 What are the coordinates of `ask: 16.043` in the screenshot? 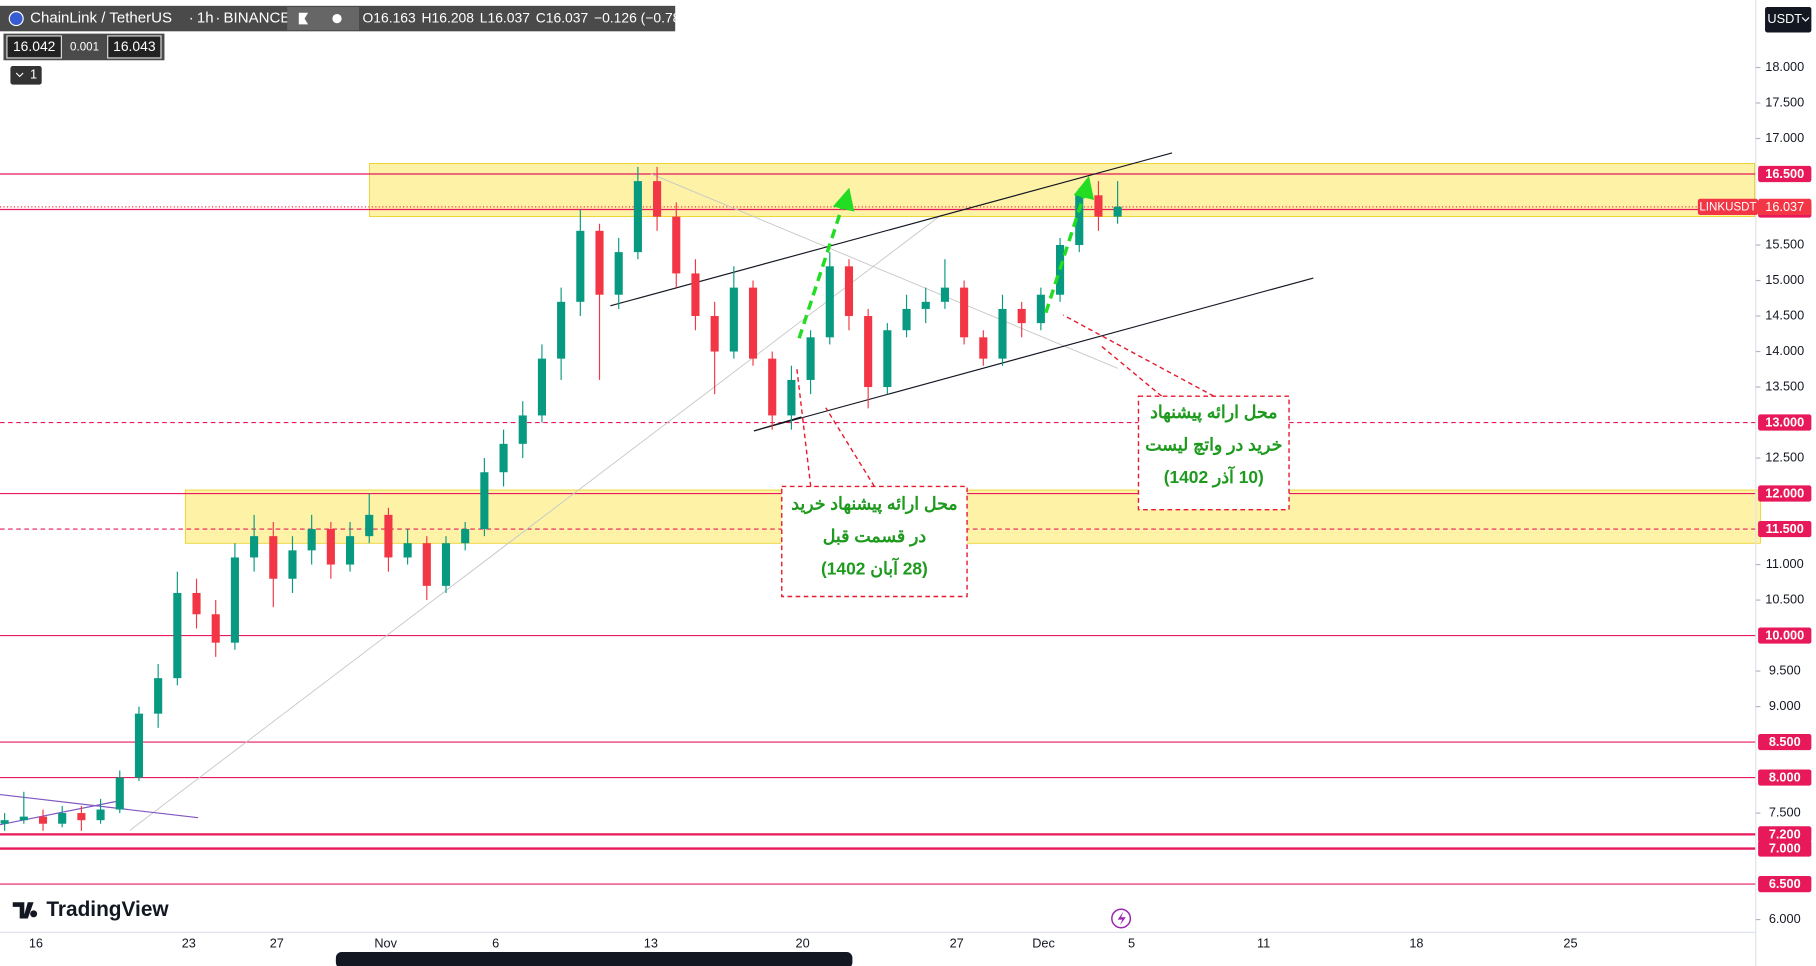 It's located at (134, 46).